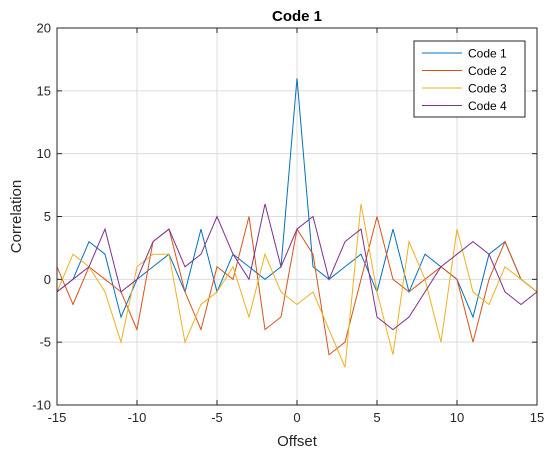  I want to click on legend-label-code-4: Code 4, so click(487, 106).